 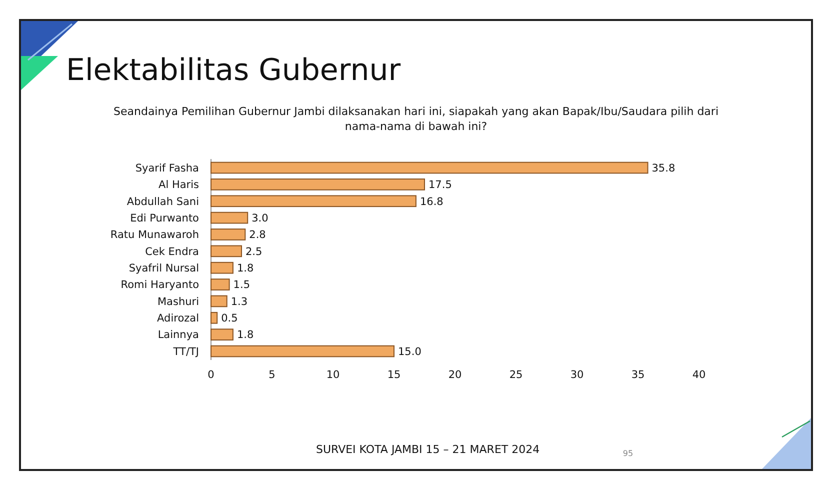 I want to click on data-label: 0.5, so click(x=229, y=318).